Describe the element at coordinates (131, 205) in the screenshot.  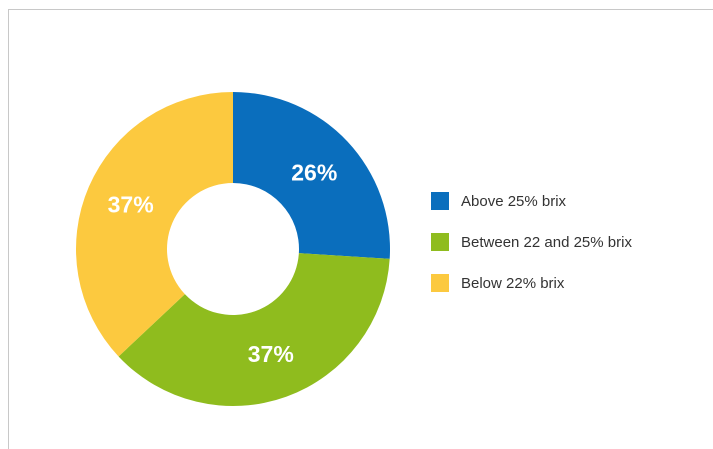
I see `slice-label-below-22: 37%` at that location.